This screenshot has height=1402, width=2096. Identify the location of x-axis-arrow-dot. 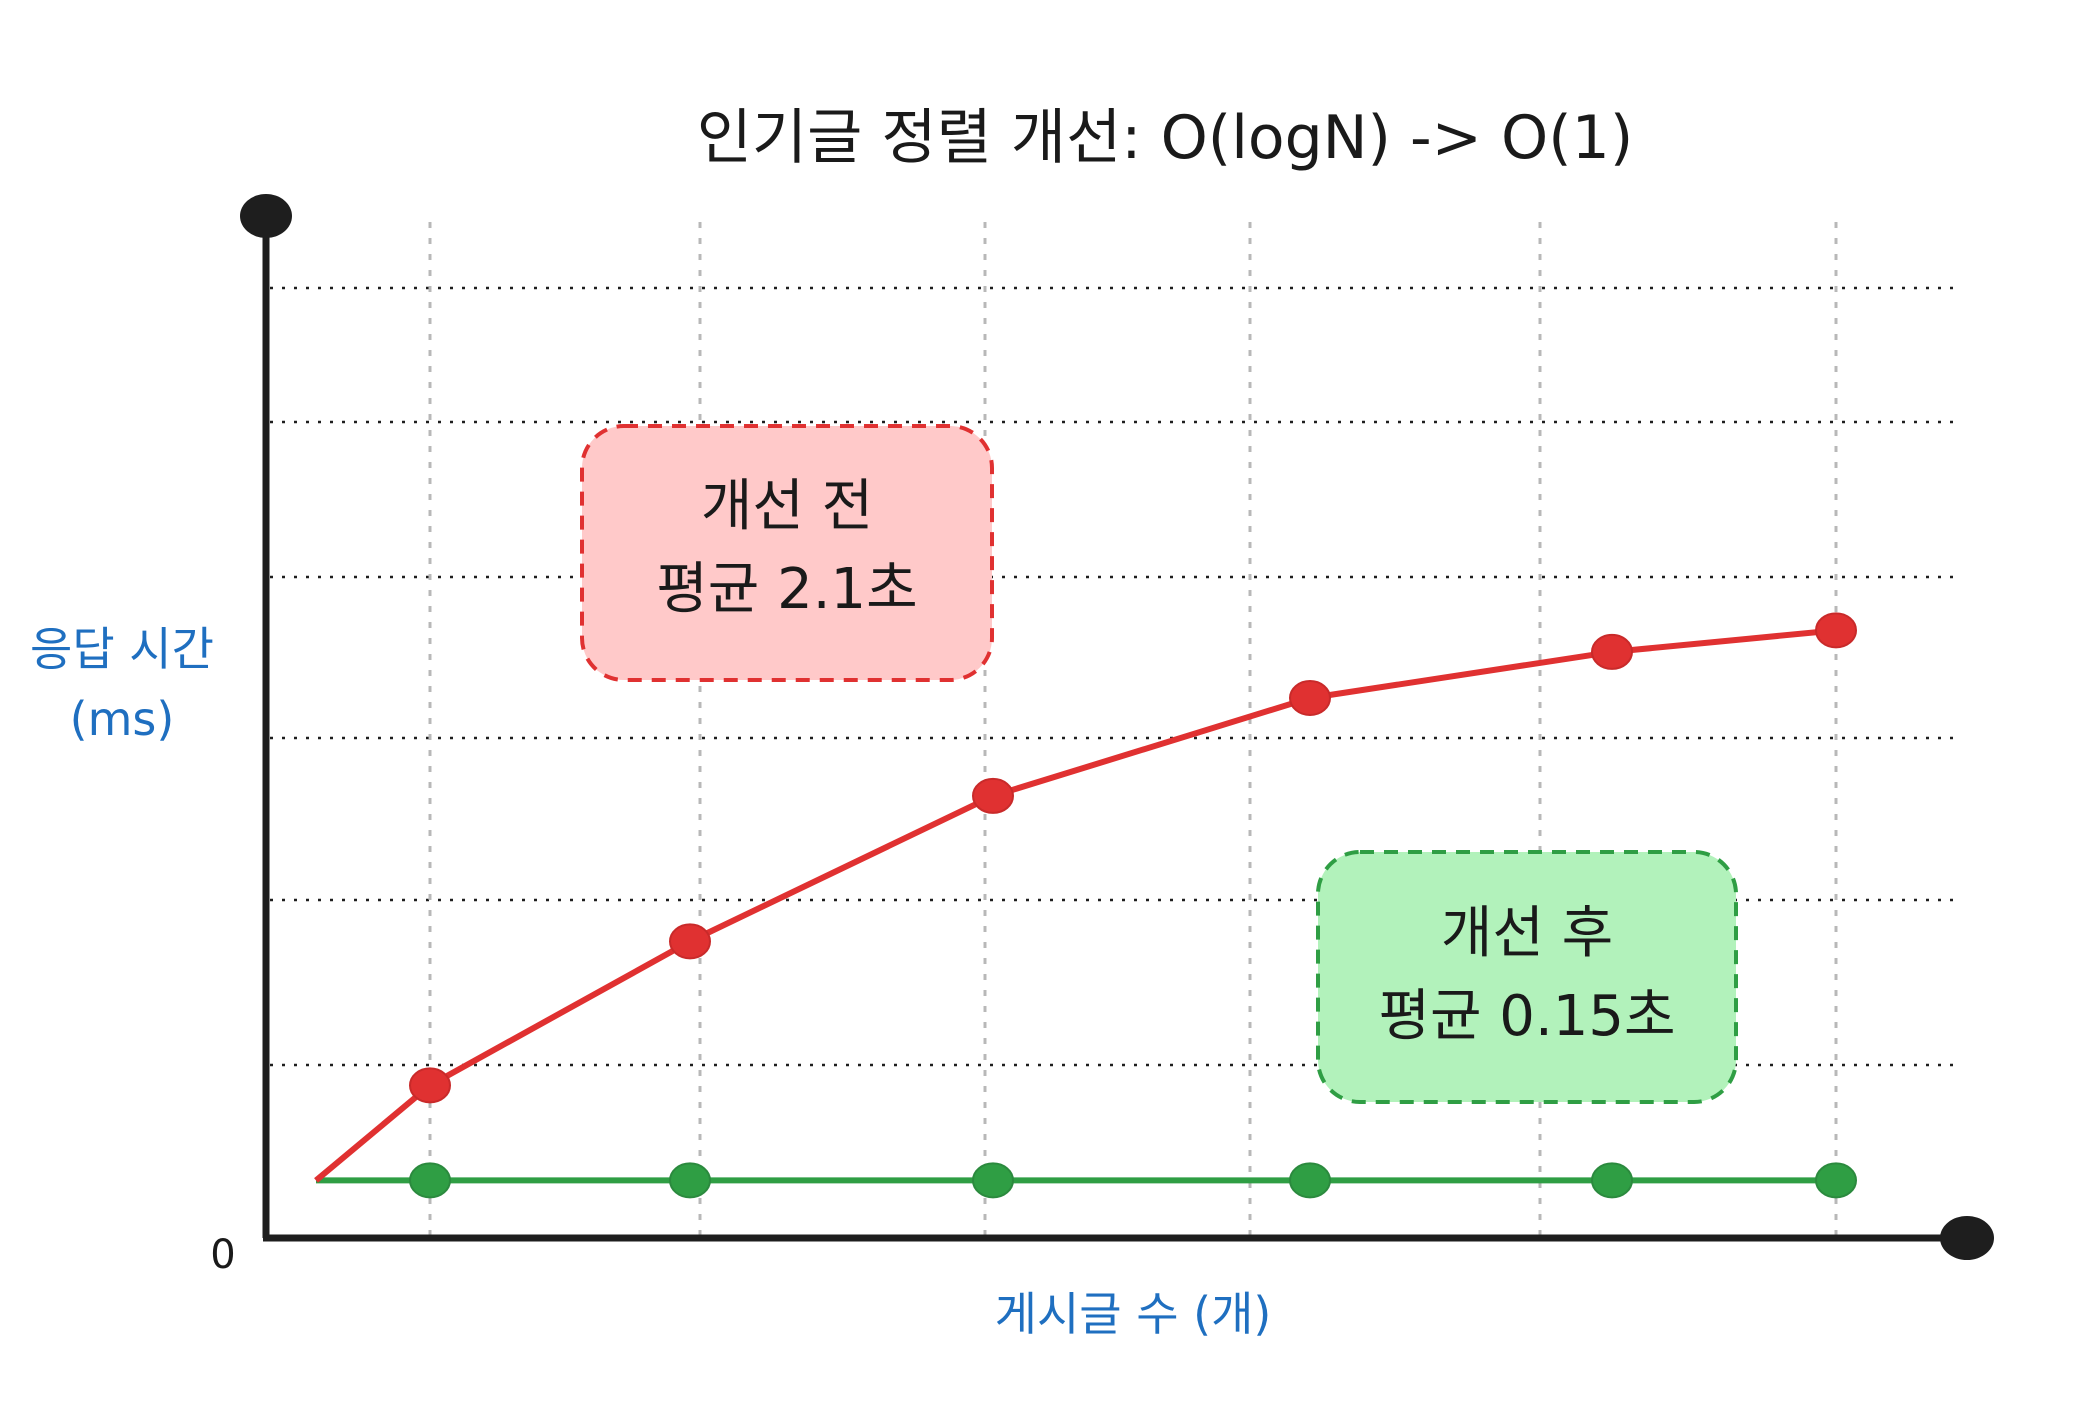
(1967, 1238).